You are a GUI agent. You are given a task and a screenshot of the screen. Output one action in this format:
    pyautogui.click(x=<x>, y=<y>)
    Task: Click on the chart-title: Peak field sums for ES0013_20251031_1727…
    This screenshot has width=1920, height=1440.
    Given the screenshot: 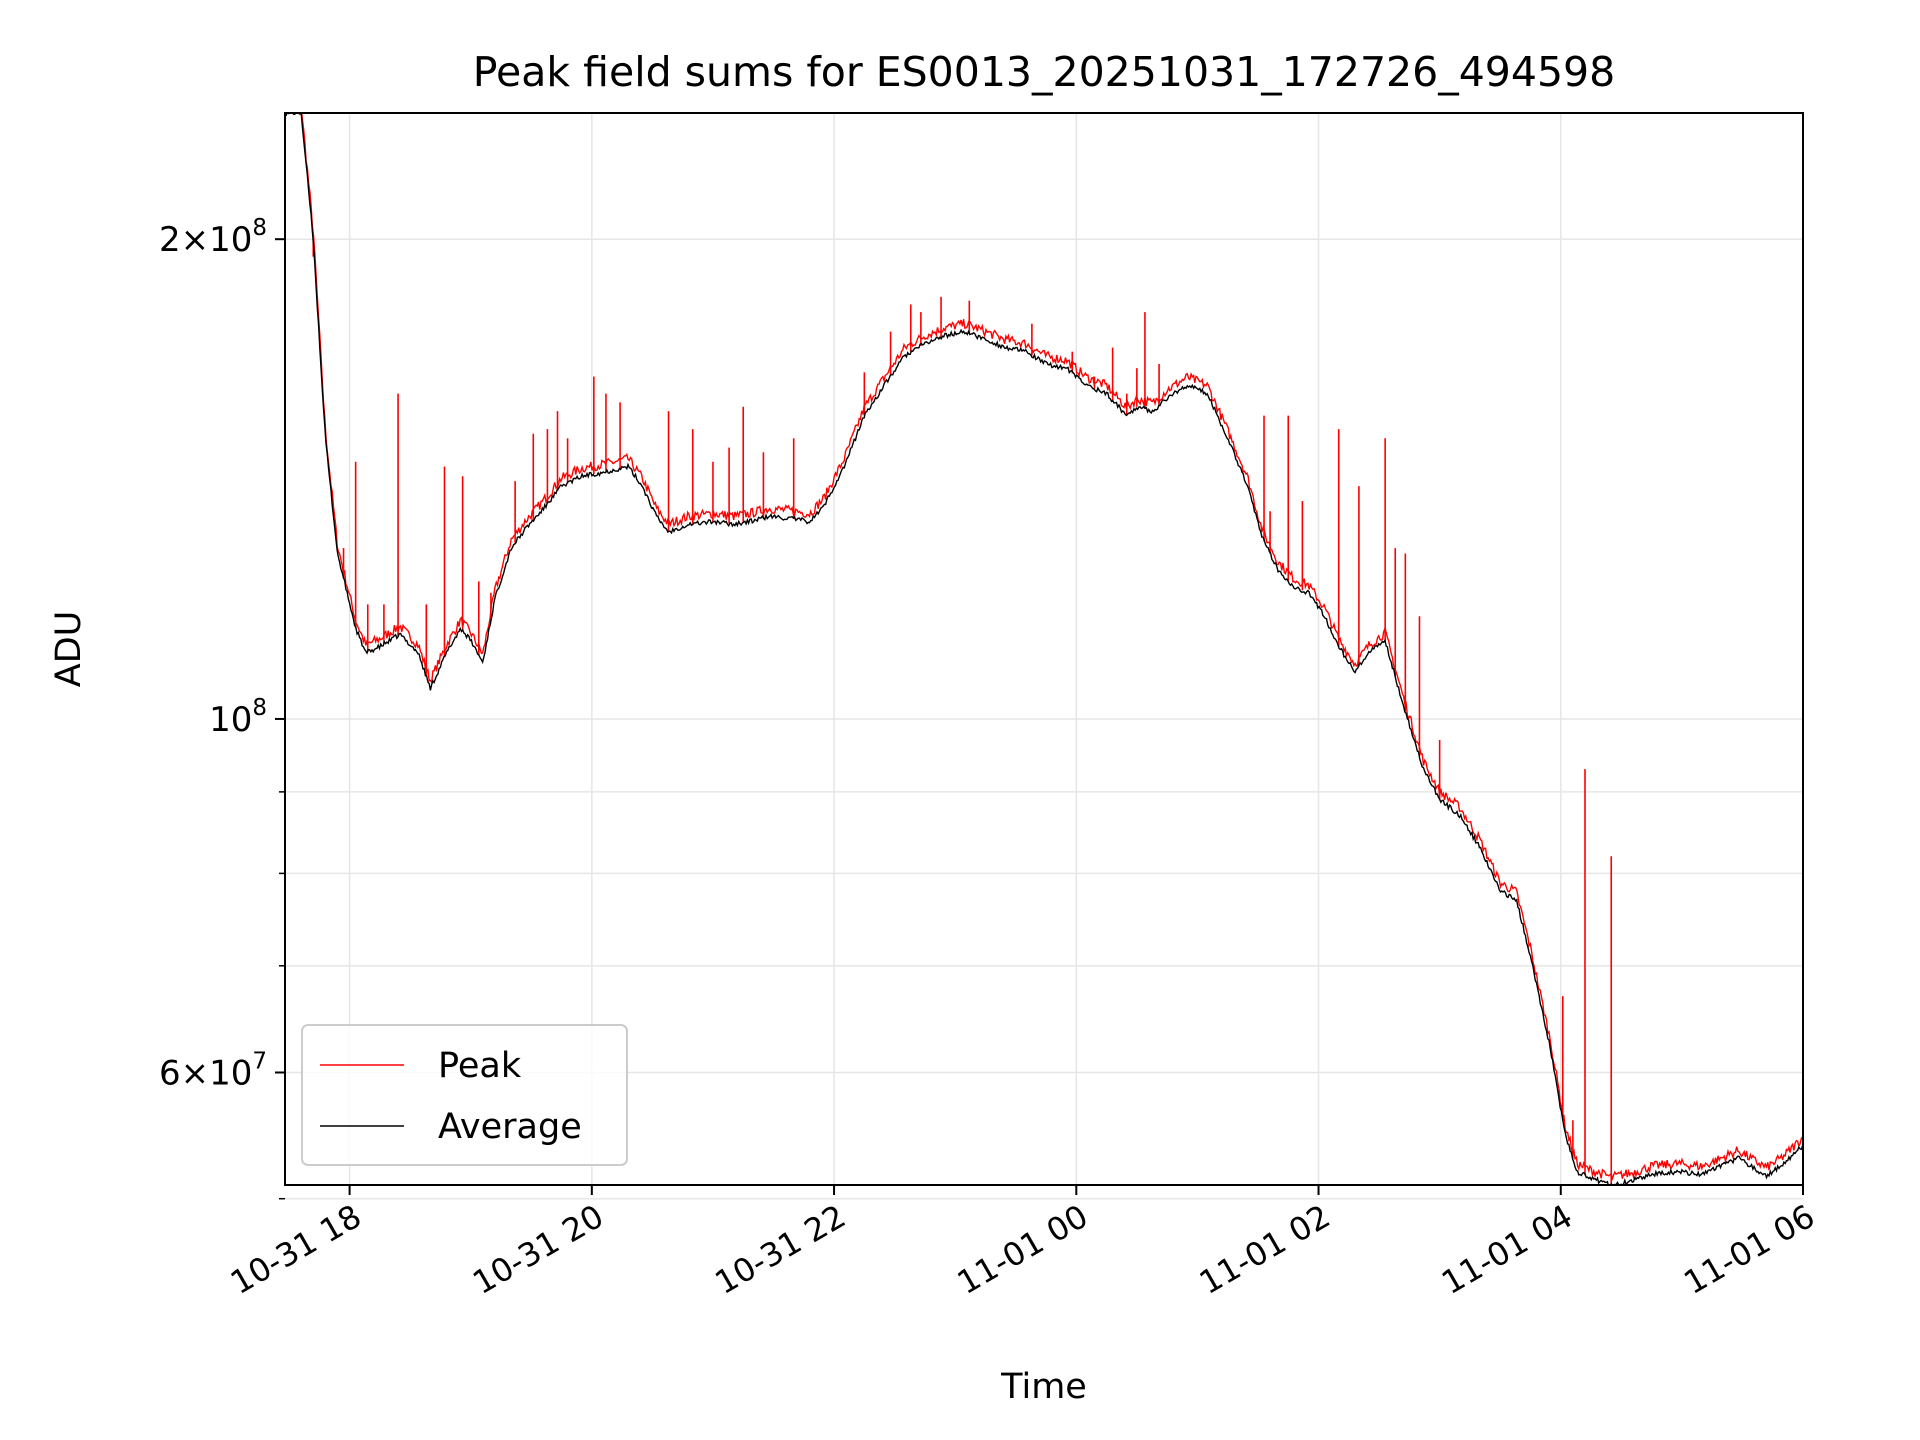 What is the action you would take?
    pyautogui.click(x=1044, y=72)
    